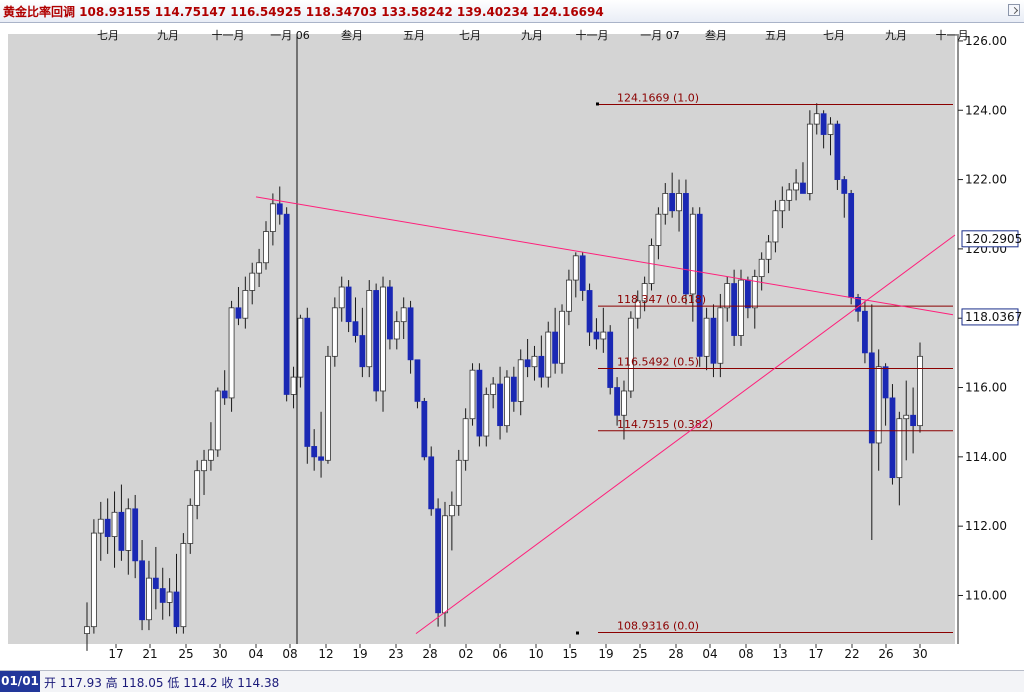  I want to click on title-scroll-icon, so click(1014, 10).